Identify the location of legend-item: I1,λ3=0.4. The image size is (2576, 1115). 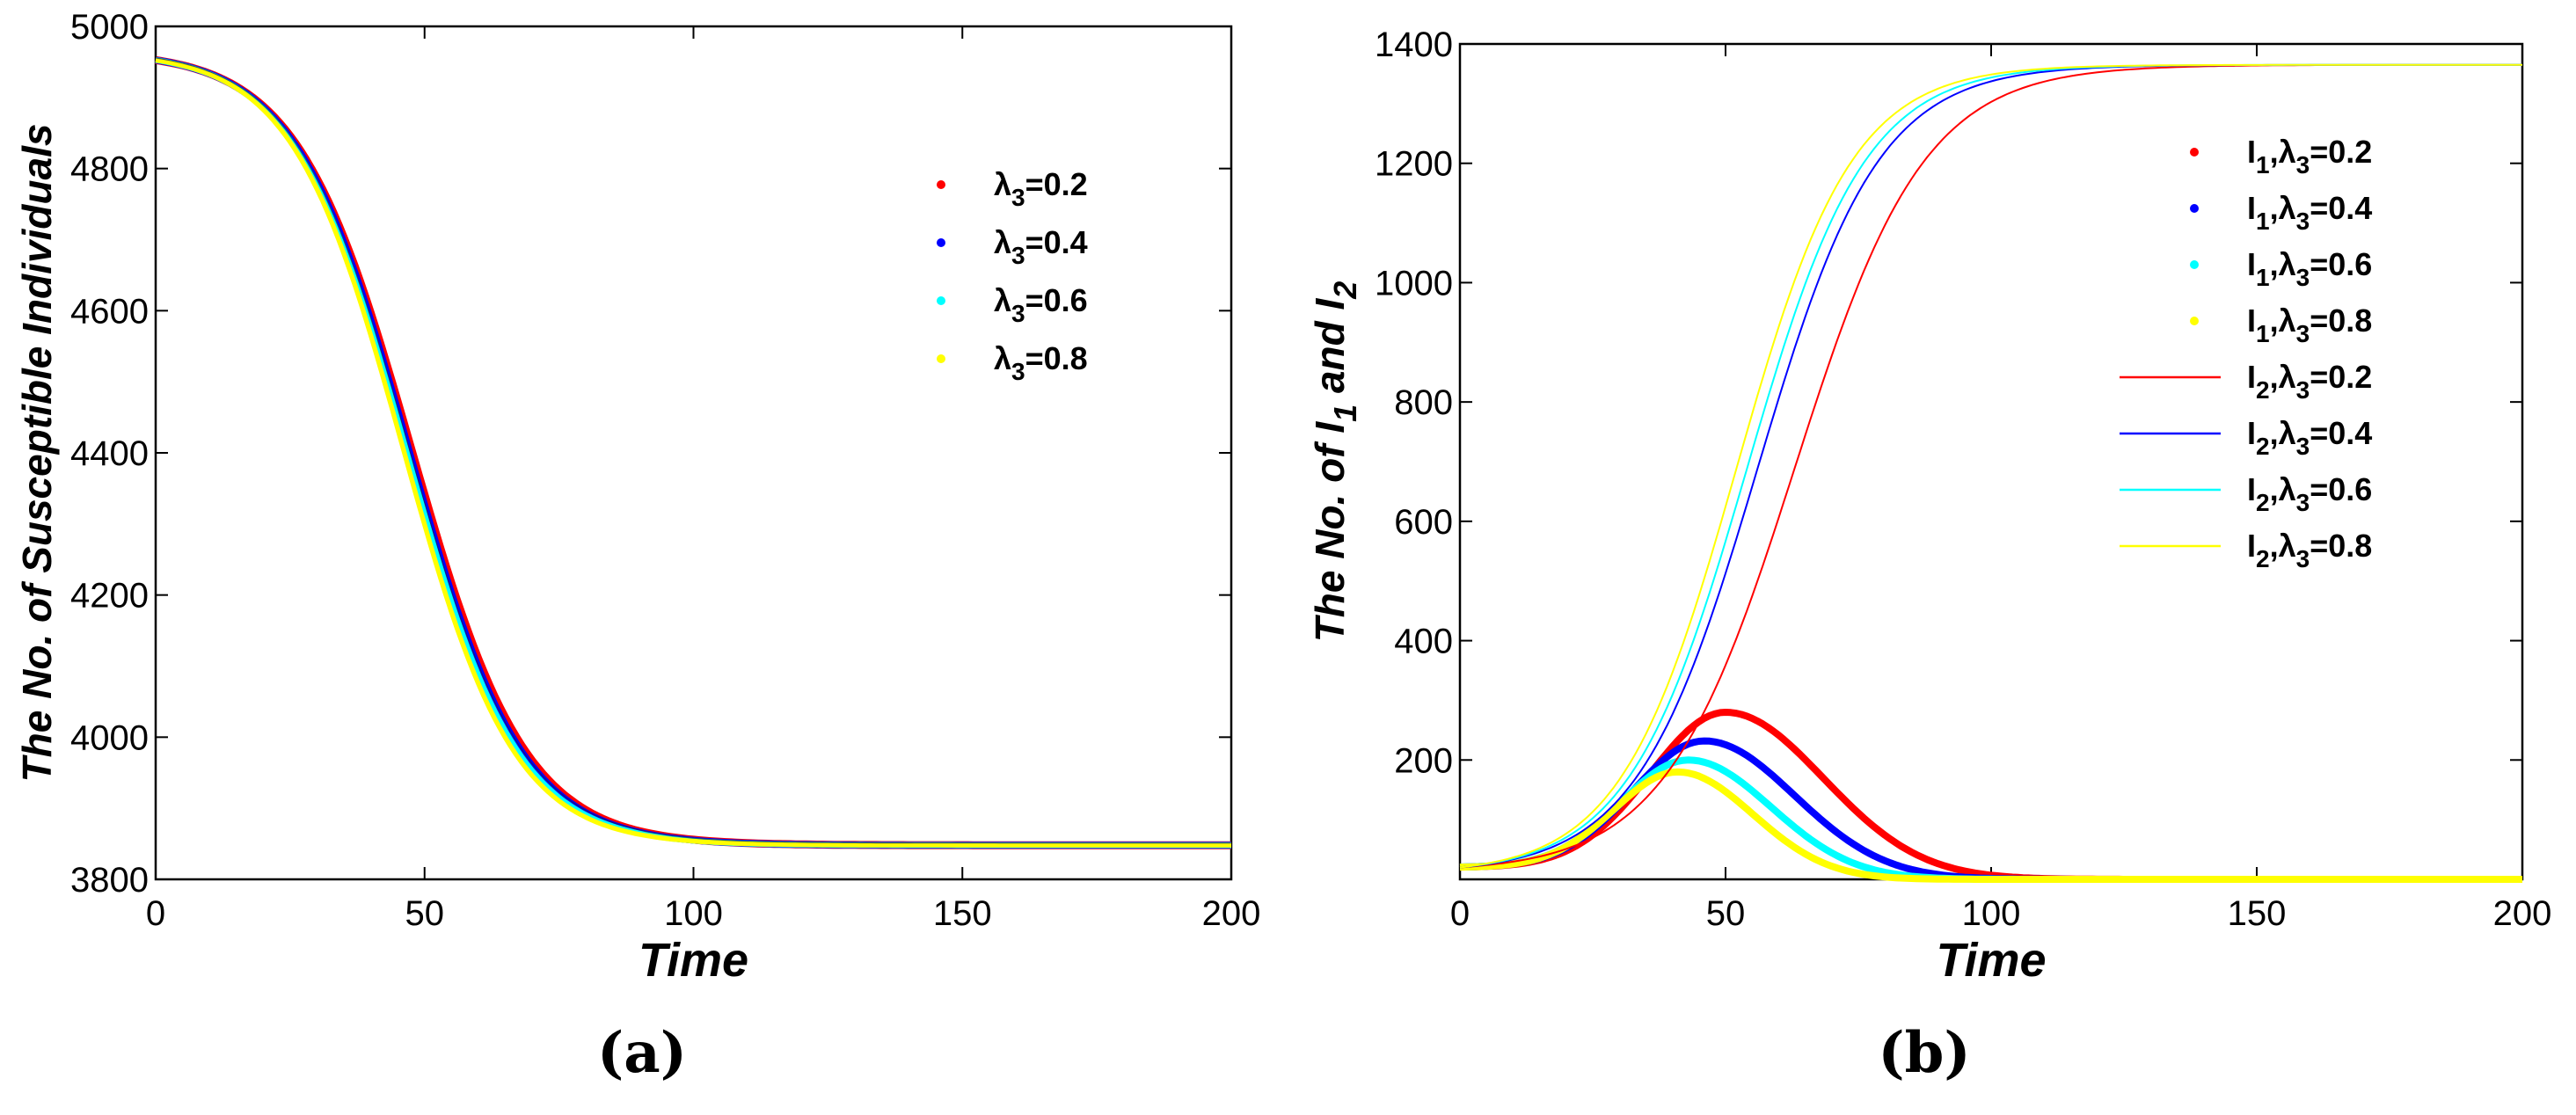
(2281, 212).